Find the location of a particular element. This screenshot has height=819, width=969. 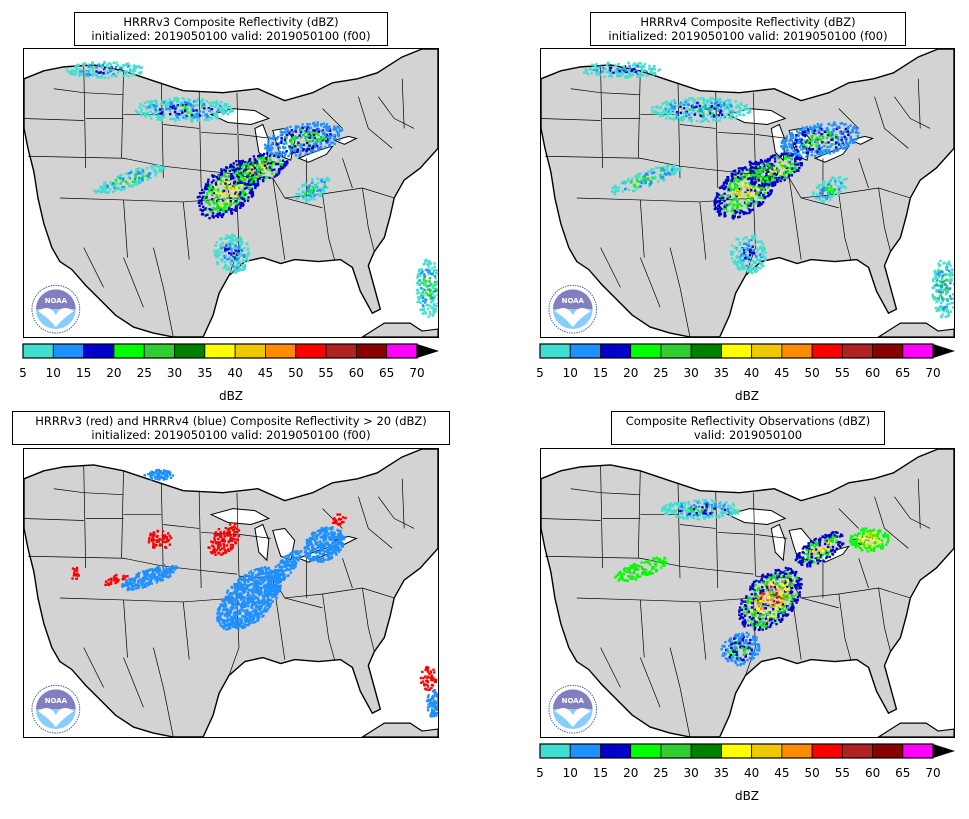

panel1-title-line1: HRRRv3 Composite Reflectivity (dBZ) is located at coordinates (231, 22).